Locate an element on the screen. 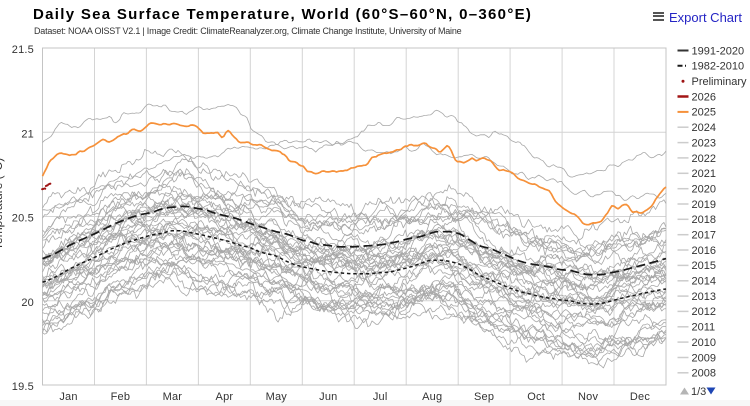 The height and width of the screenshot is (406, 750). svg-text: 2009 is located at coordinates (704, 358).